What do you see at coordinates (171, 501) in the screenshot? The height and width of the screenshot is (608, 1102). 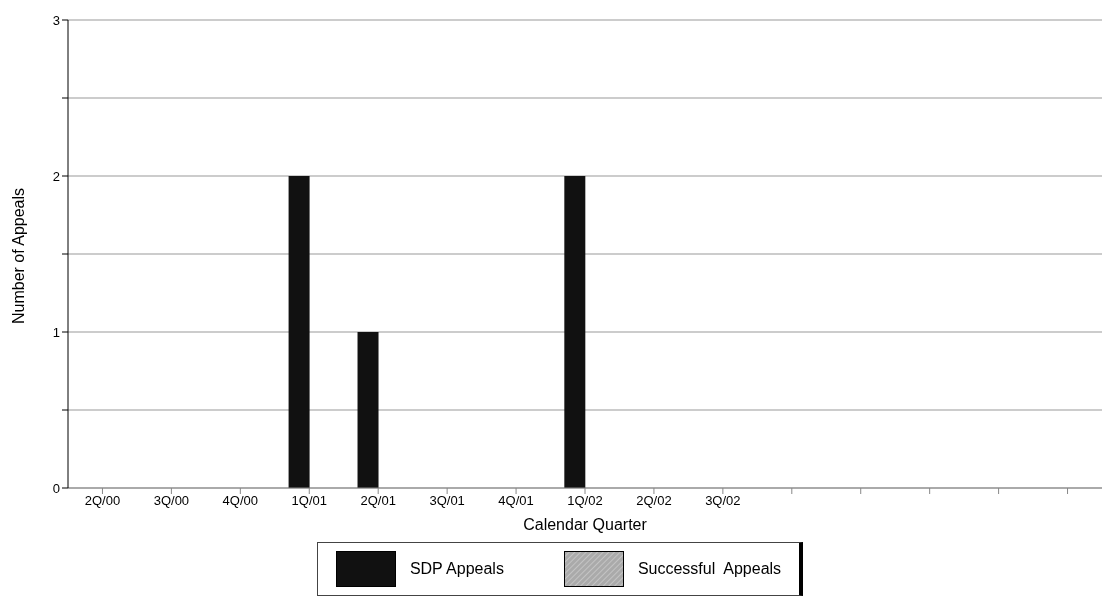 I see `x-tick-label: 3Q/00` at bounding box center [171, 501].